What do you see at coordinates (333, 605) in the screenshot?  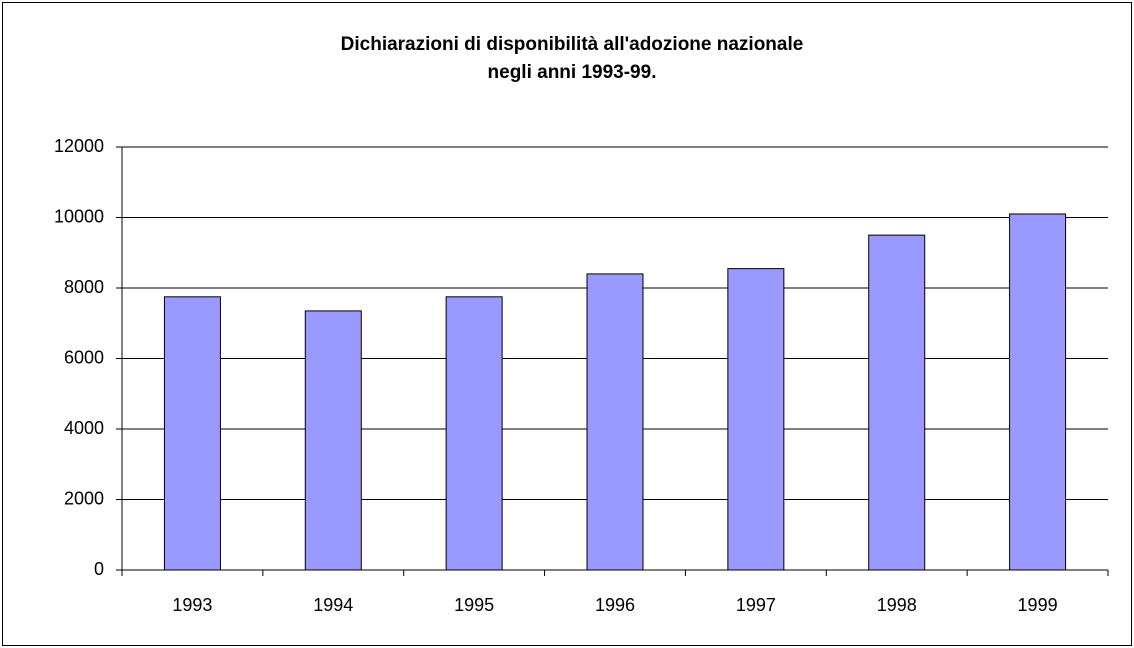 I see `x-tick-label: 1994` at bounding box center [333, 605].